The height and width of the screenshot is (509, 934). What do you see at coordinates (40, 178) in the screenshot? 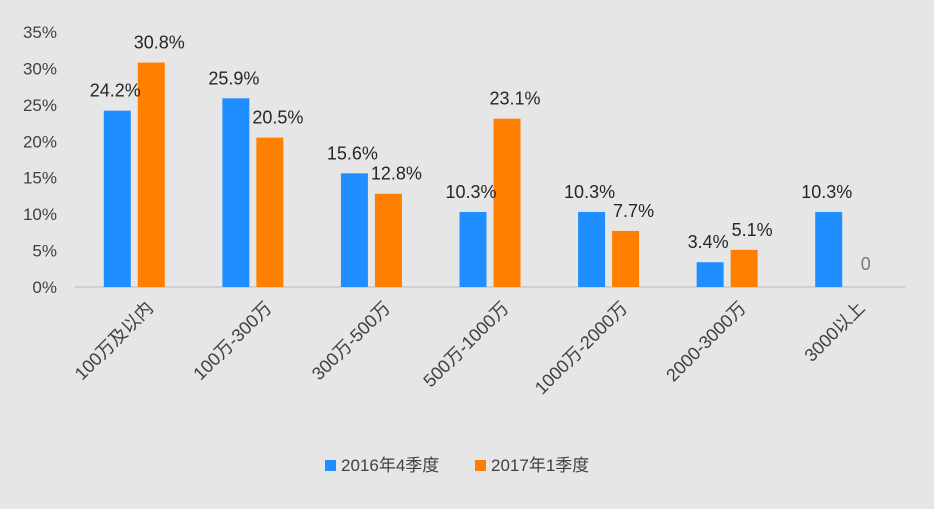
I see `y-tick-label: 15%` at bounding box center [40, 178].